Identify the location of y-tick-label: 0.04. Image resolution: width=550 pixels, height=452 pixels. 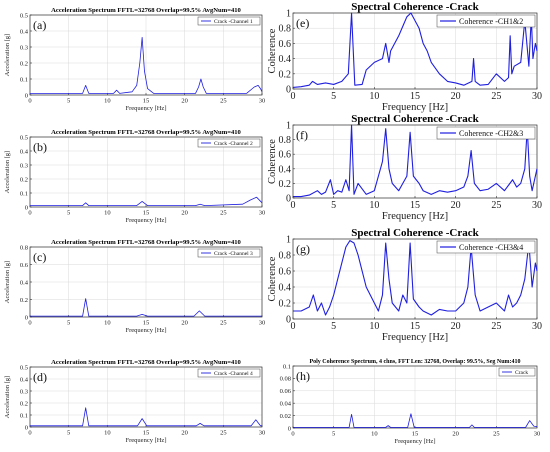
(286, 404).